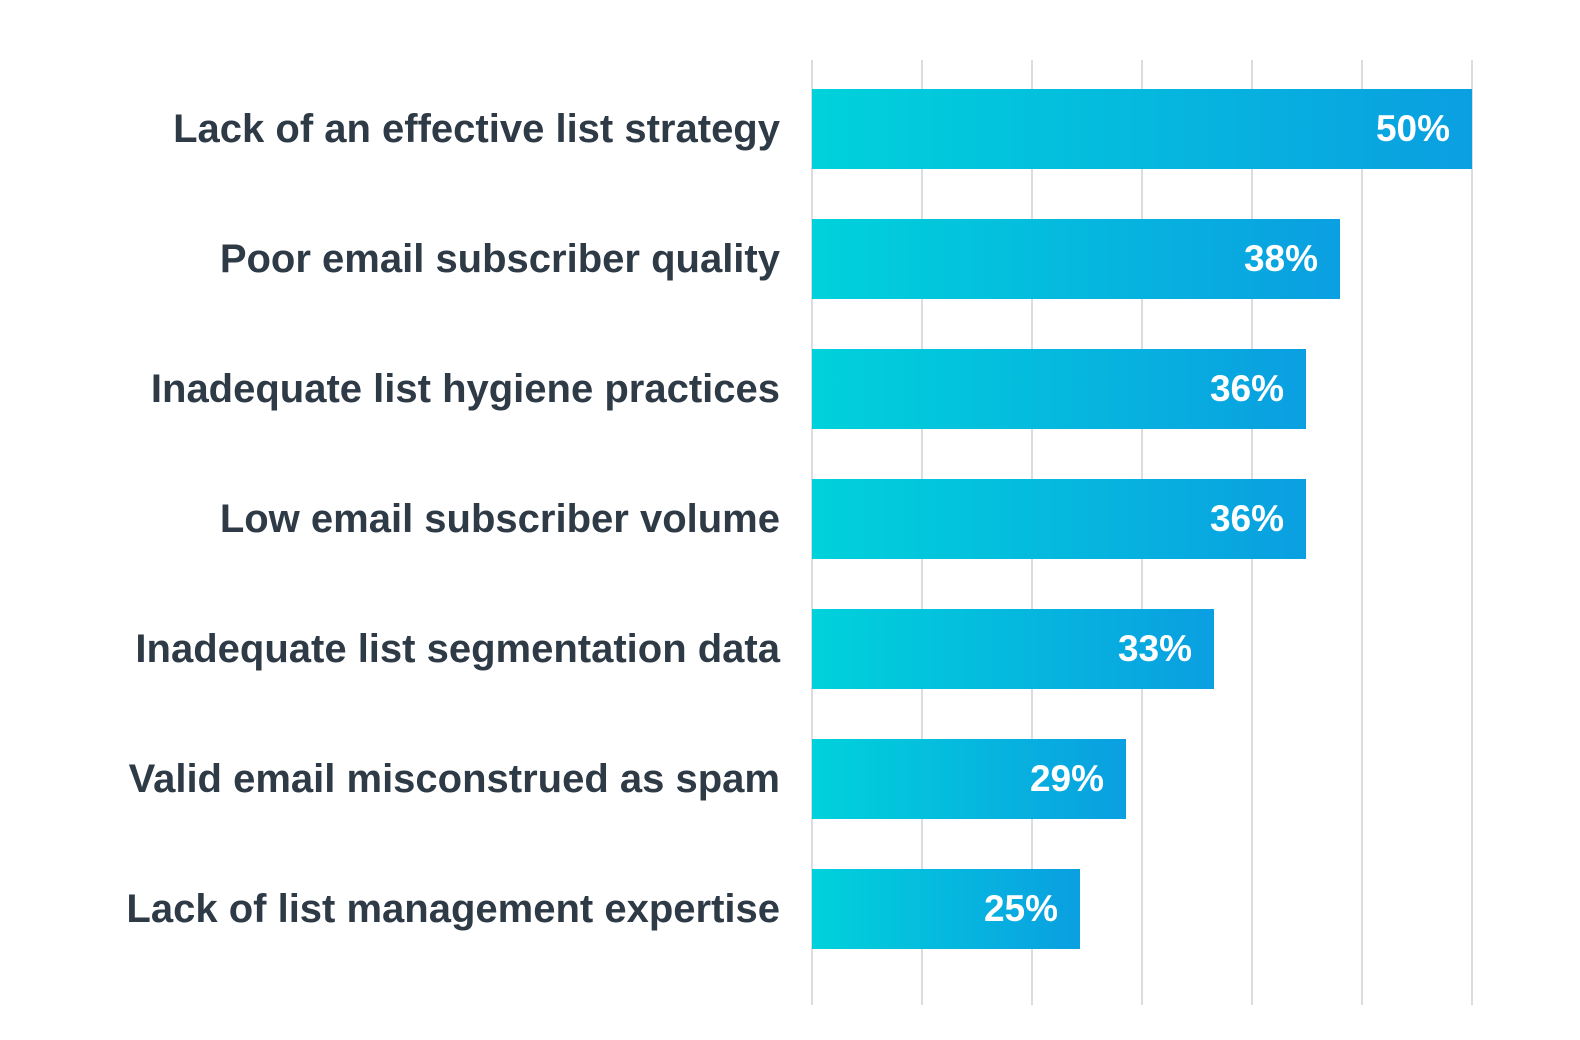  I want to click on bar: 33%, so click(1013, 649).